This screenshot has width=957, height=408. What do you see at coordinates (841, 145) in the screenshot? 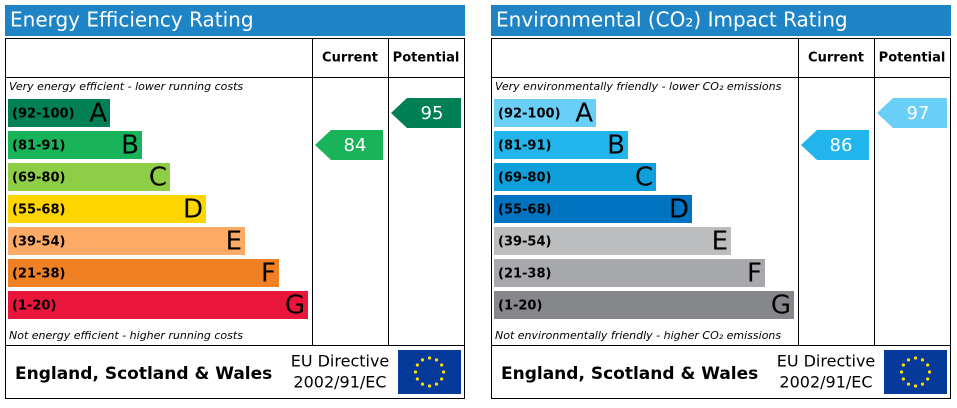
I see `rating-value: 86` at bounding box center [841, 145].